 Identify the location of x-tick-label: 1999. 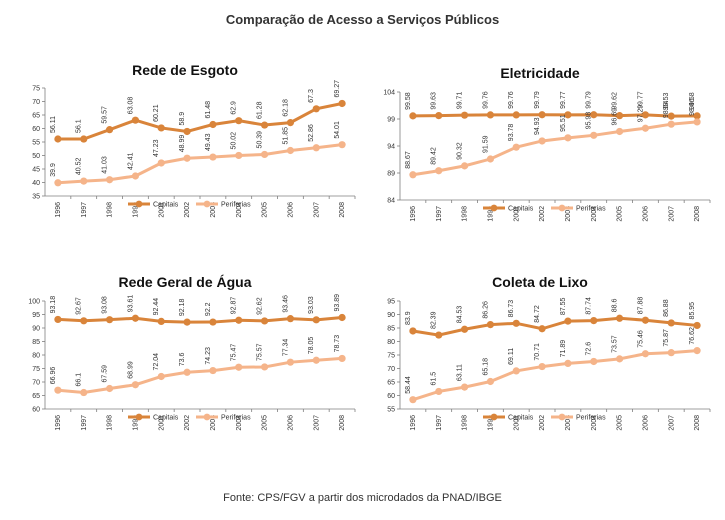
(135, 423).